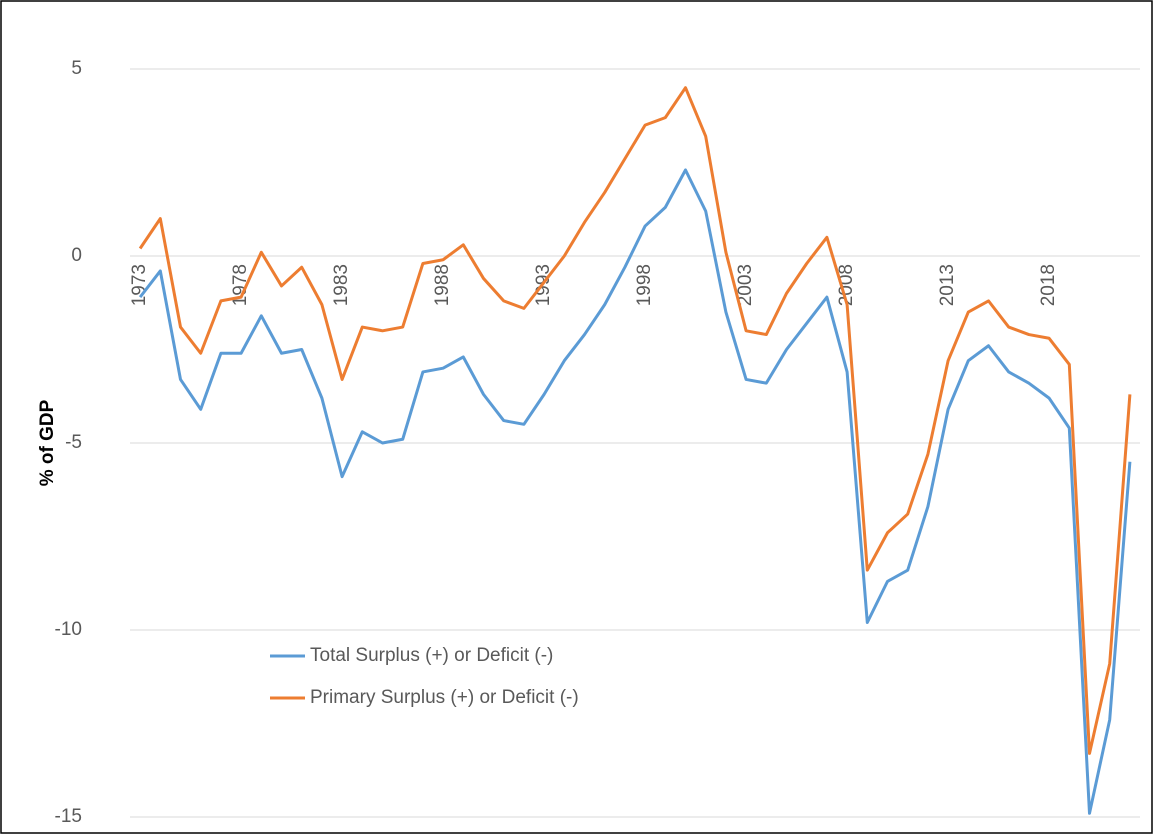 The height and width of the screenshot is (834, 1153). Describe the element at coordinates (240, 285) in the screenshot. I see `x-tick-label: 1978` at that location.